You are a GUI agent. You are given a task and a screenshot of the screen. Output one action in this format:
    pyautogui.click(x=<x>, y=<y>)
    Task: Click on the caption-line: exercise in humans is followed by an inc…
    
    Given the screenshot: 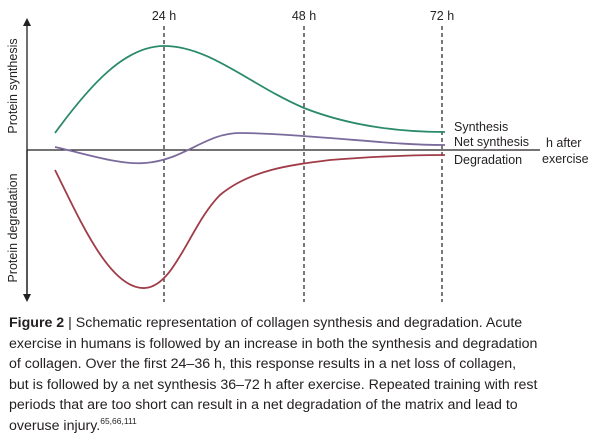 What is the action you would take?
    pyautogui.click(x=273, y=343)
    